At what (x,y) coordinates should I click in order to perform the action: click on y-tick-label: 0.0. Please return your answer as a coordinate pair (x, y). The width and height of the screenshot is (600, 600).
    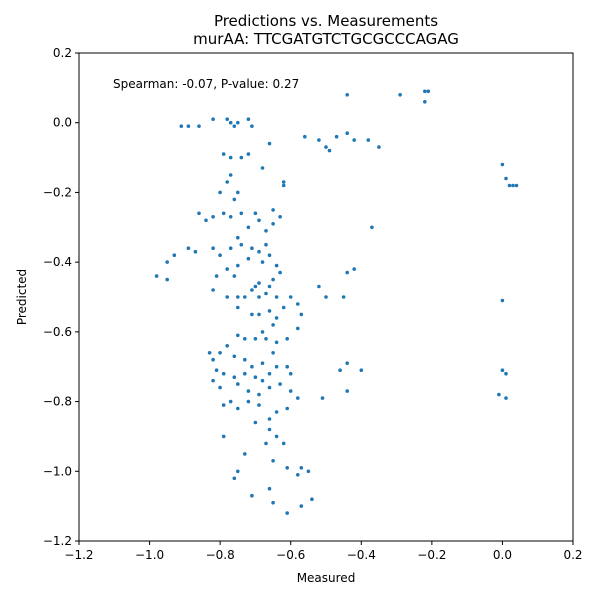
    Looking at the image, I should click on (62, 123).